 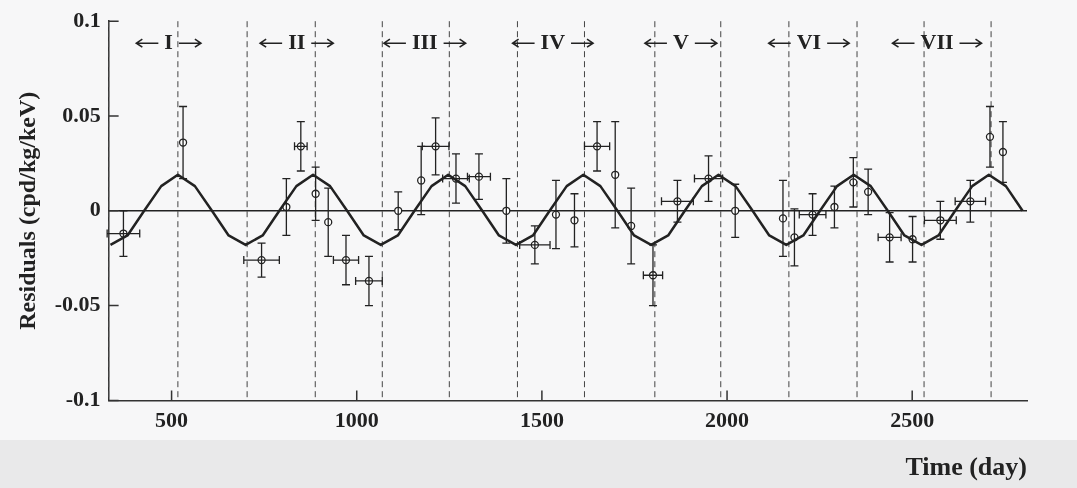 What do you see at coordinates (356, 420) in the screenshot?
I see `x-tick-label: 1000` at bounding box center [356, 420].